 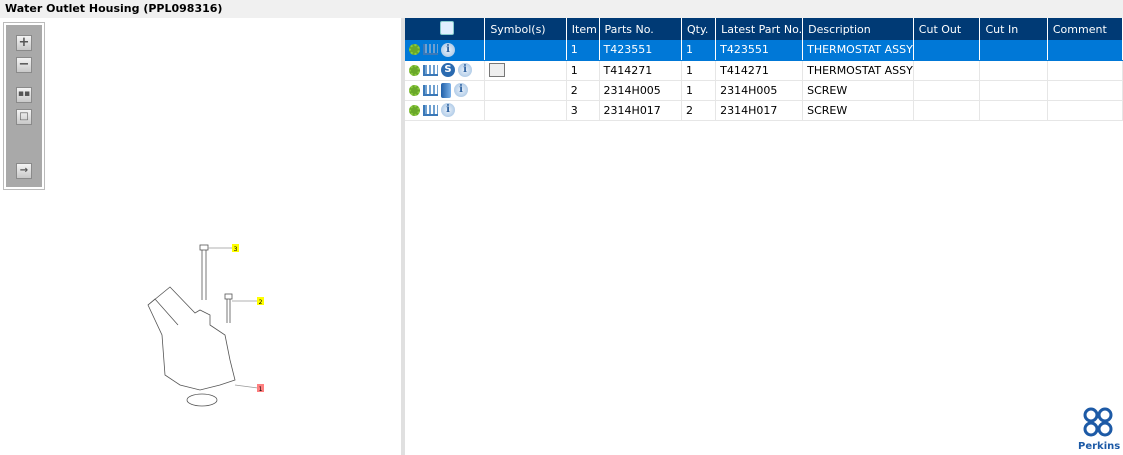 I want to click on column-header-search, so click(x=445, y=29).